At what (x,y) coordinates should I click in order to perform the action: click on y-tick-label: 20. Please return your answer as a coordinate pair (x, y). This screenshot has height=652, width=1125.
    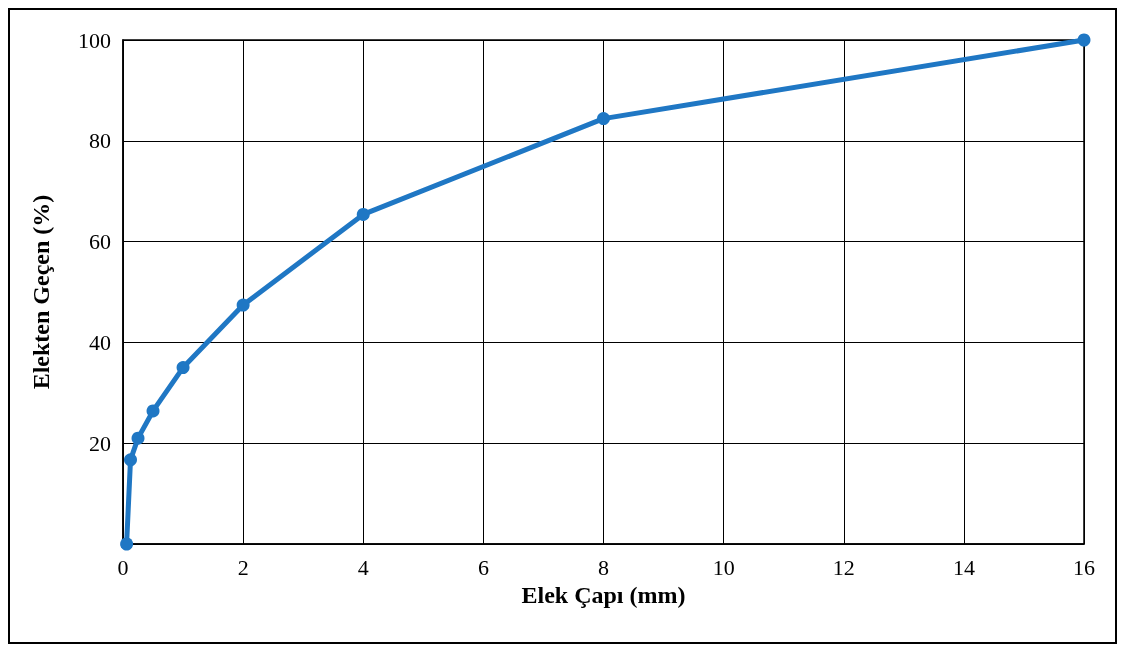
    Looking at the image, I should click on (100, 443).